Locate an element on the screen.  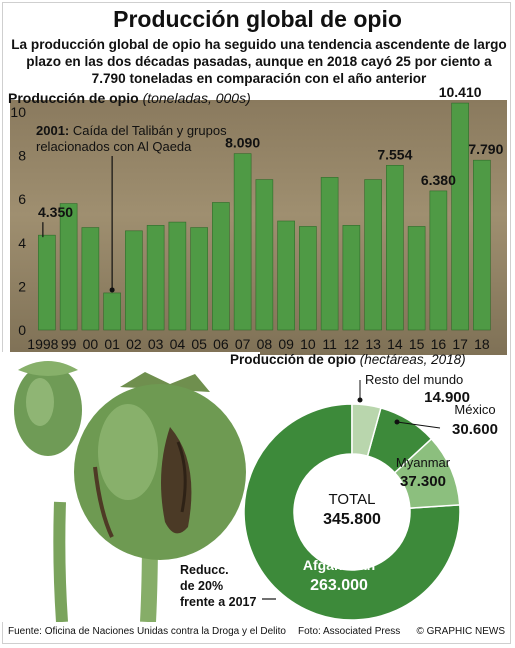
y-tick-label: 10 is located at coordinates (18, 112).